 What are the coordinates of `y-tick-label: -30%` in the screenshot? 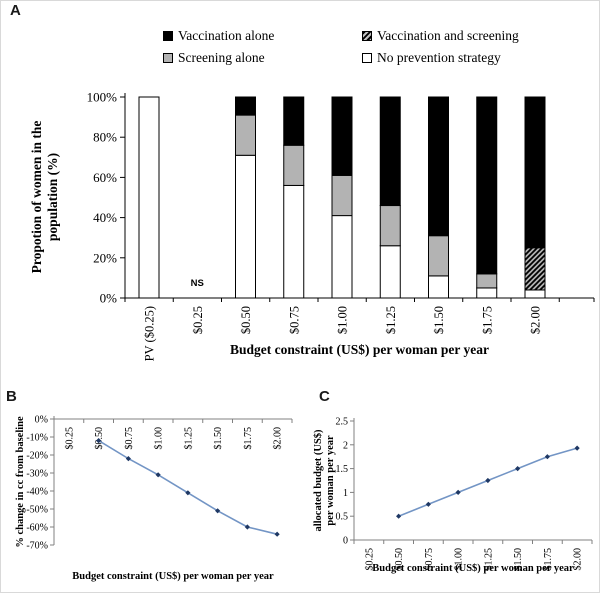 It's located at (37, 474).